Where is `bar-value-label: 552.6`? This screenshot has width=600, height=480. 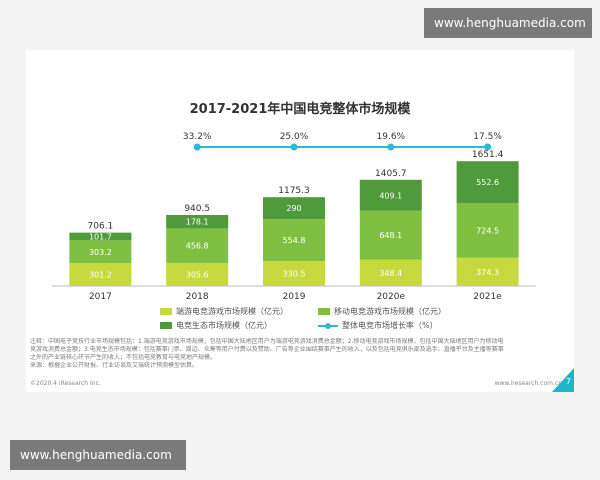 bar-value-label: 552.6 is located at coordinates (487, 182).